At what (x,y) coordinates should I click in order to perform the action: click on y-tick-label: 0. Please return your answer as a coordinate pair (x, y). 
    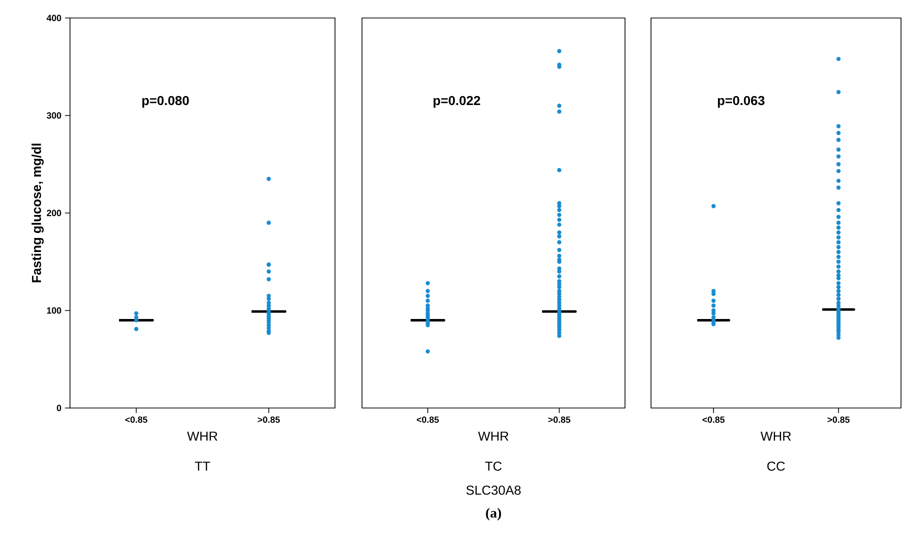
    Looking at the image, I should click on (59, 408).